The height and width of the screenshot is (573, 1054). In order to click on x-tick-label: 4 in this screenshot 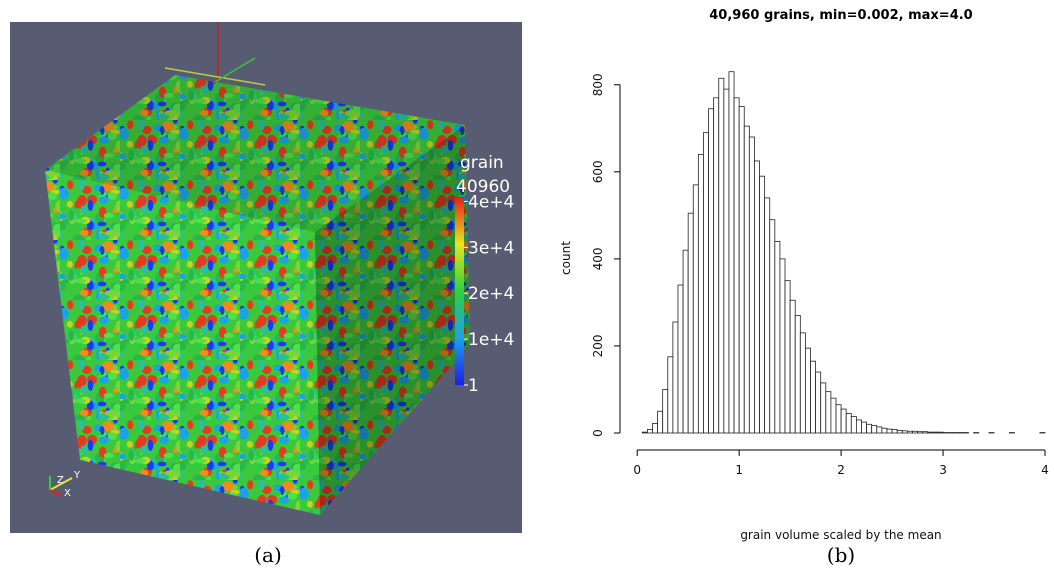, I will do `click(1045, 470)`.